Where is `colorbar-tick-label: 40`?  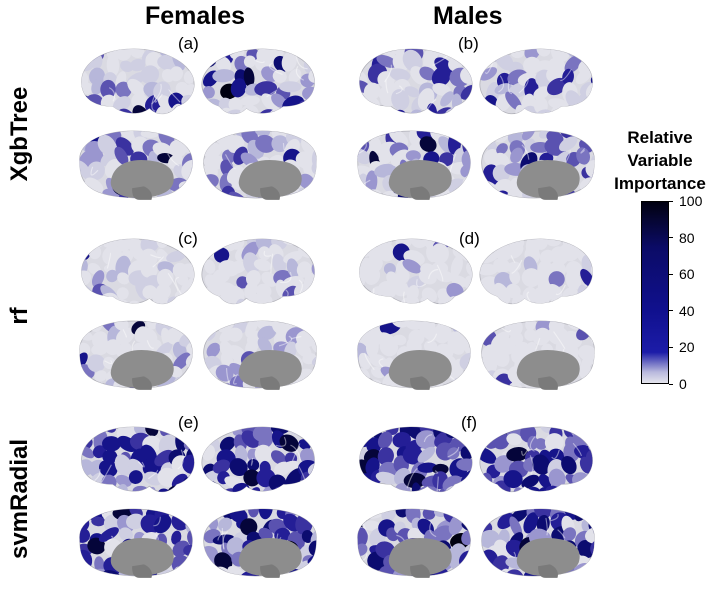 colorbar-tick-label: 40 is located at coordinates (687, 310).